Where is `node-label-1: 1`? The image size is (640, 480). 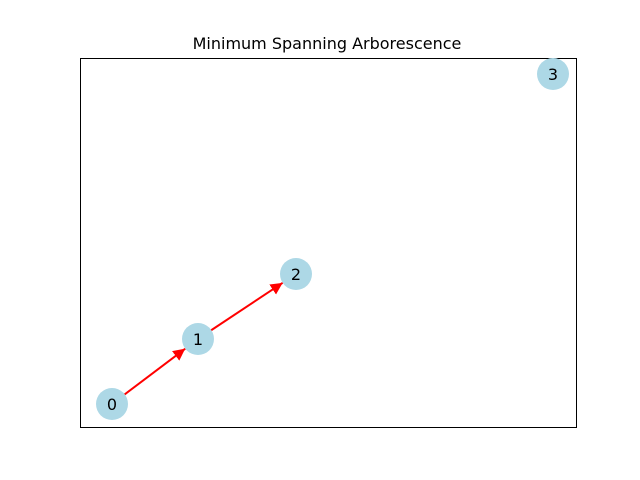
node-label-1: 1 is located at coordinates (198, 339).